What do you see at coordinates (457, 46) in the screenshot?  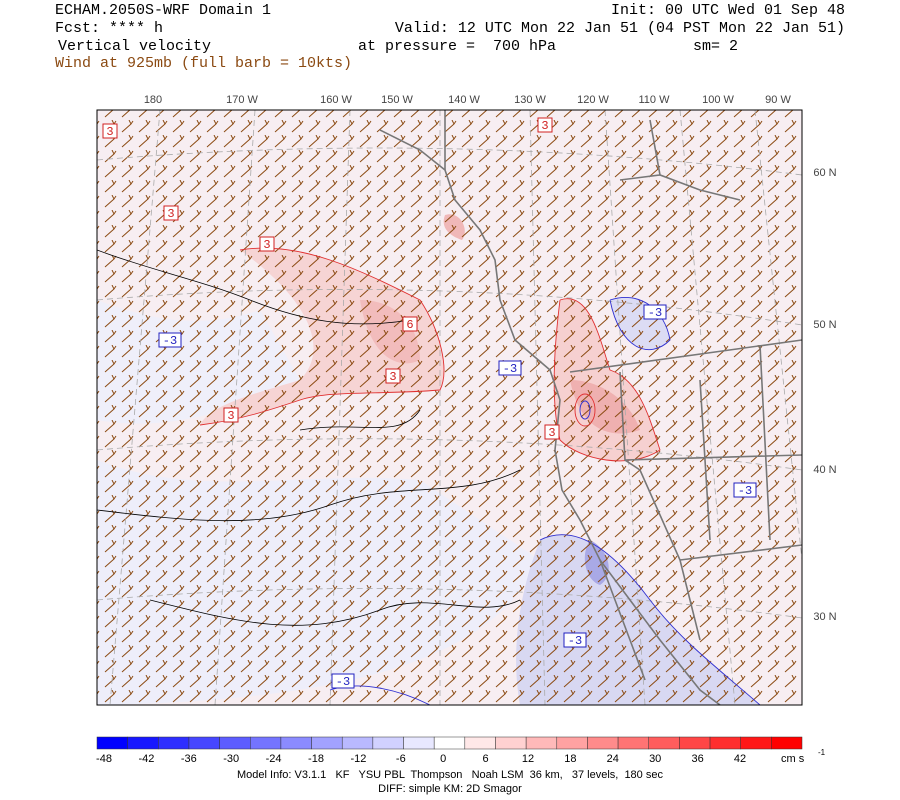 I see `pressure-level: at pressure = 700 hPa` at bounding box center [457, 46].